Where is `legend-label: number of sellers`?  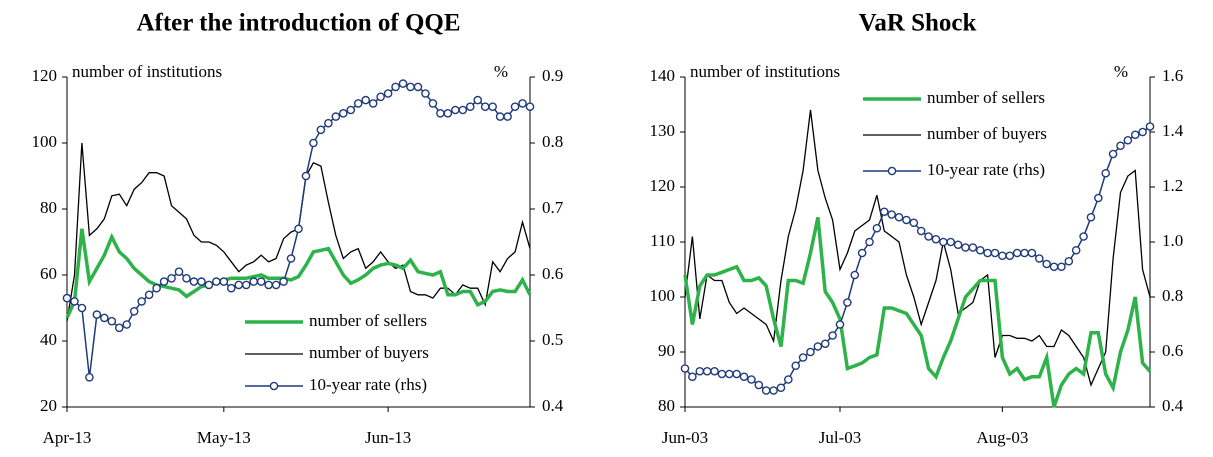
legend-label: number of sellers is located at coordinates (986, 97).